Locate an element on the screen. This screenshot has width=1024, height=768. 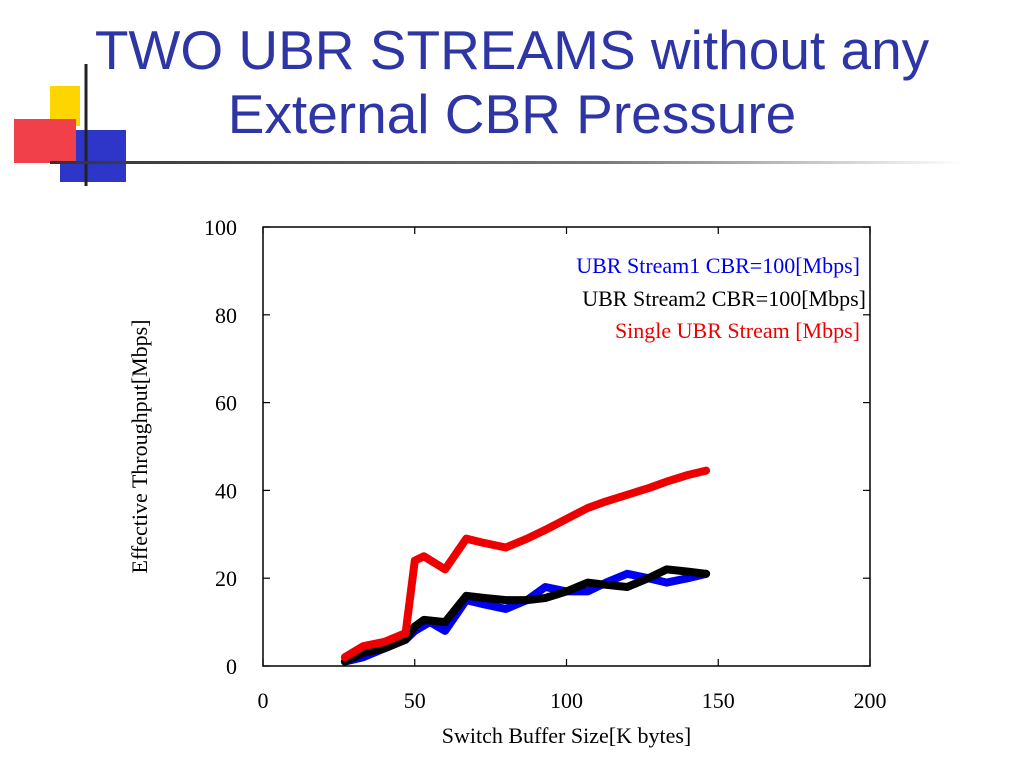
x-tick-label: 200 is located at coordinates (870, 700).